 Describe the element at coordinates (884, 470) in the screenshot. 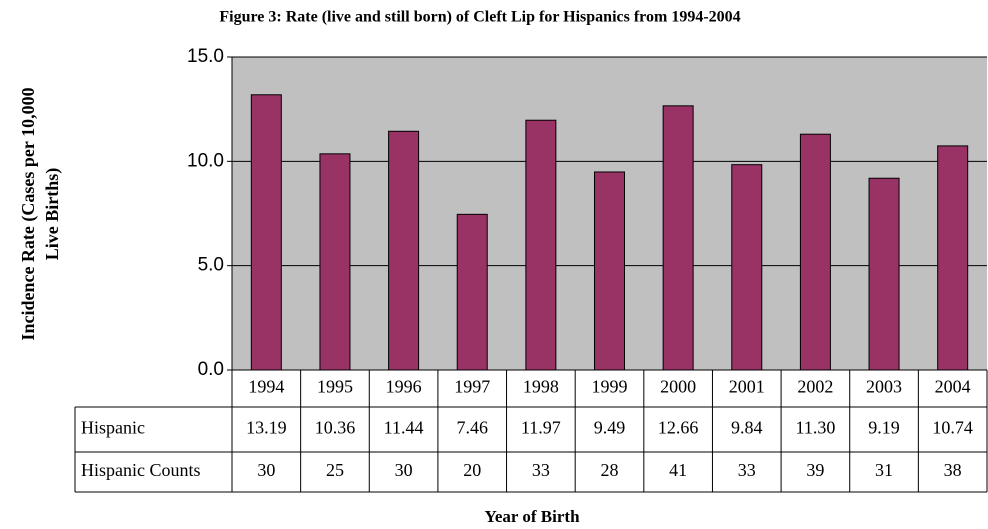

I see `table-count: 31` at that location.